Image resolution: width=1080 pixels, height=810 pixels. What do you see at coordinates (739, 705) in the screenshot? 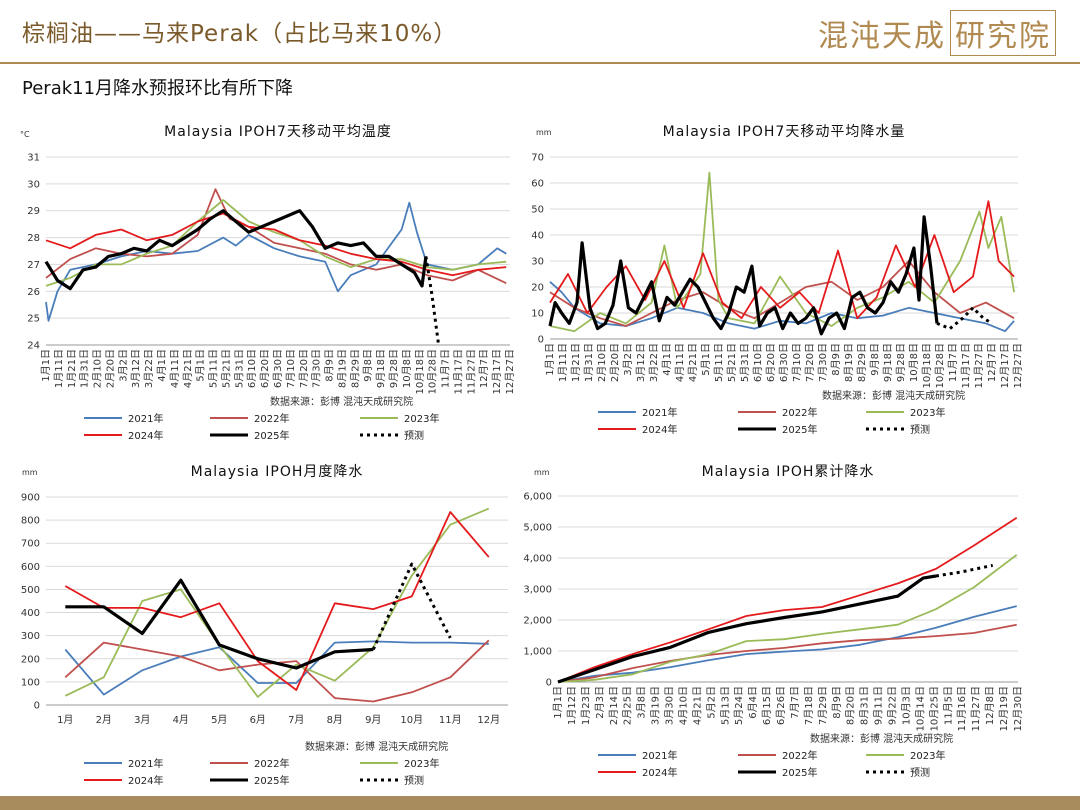
I see `x-tick-label: 5月24日` at bounding box center [739, 705].